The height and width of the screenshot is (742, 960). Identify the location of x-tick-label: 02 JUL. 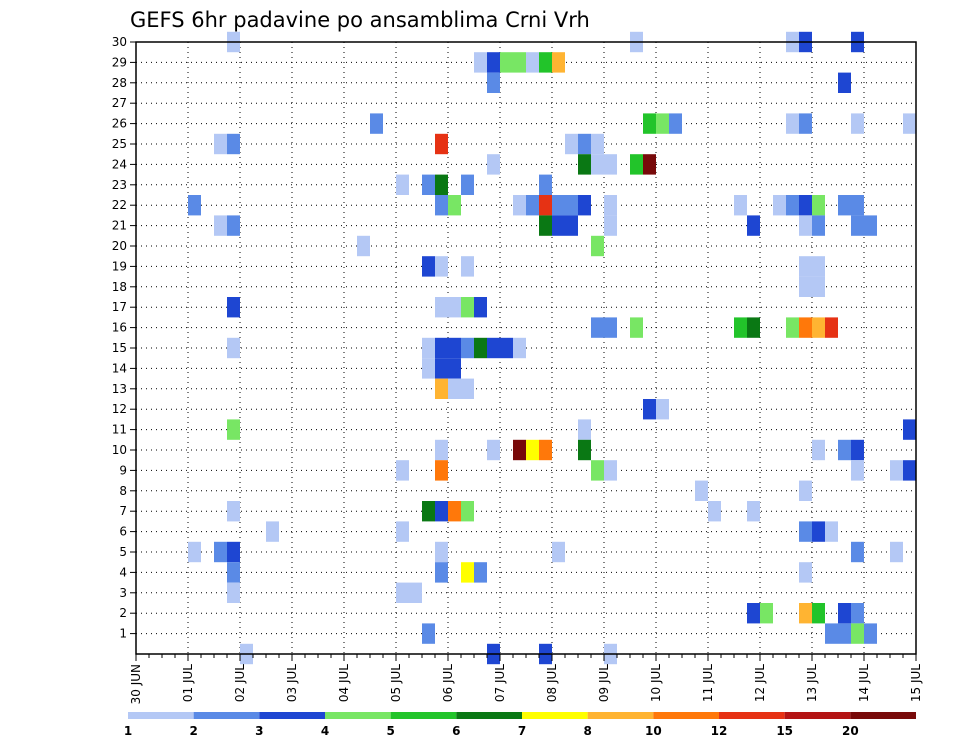
(240, 683).